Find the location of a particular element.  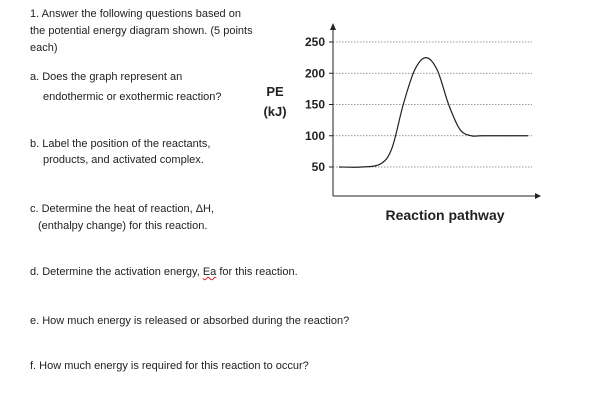

question-b-line2: products, and activated complex. is located at coordinates (123, 160).